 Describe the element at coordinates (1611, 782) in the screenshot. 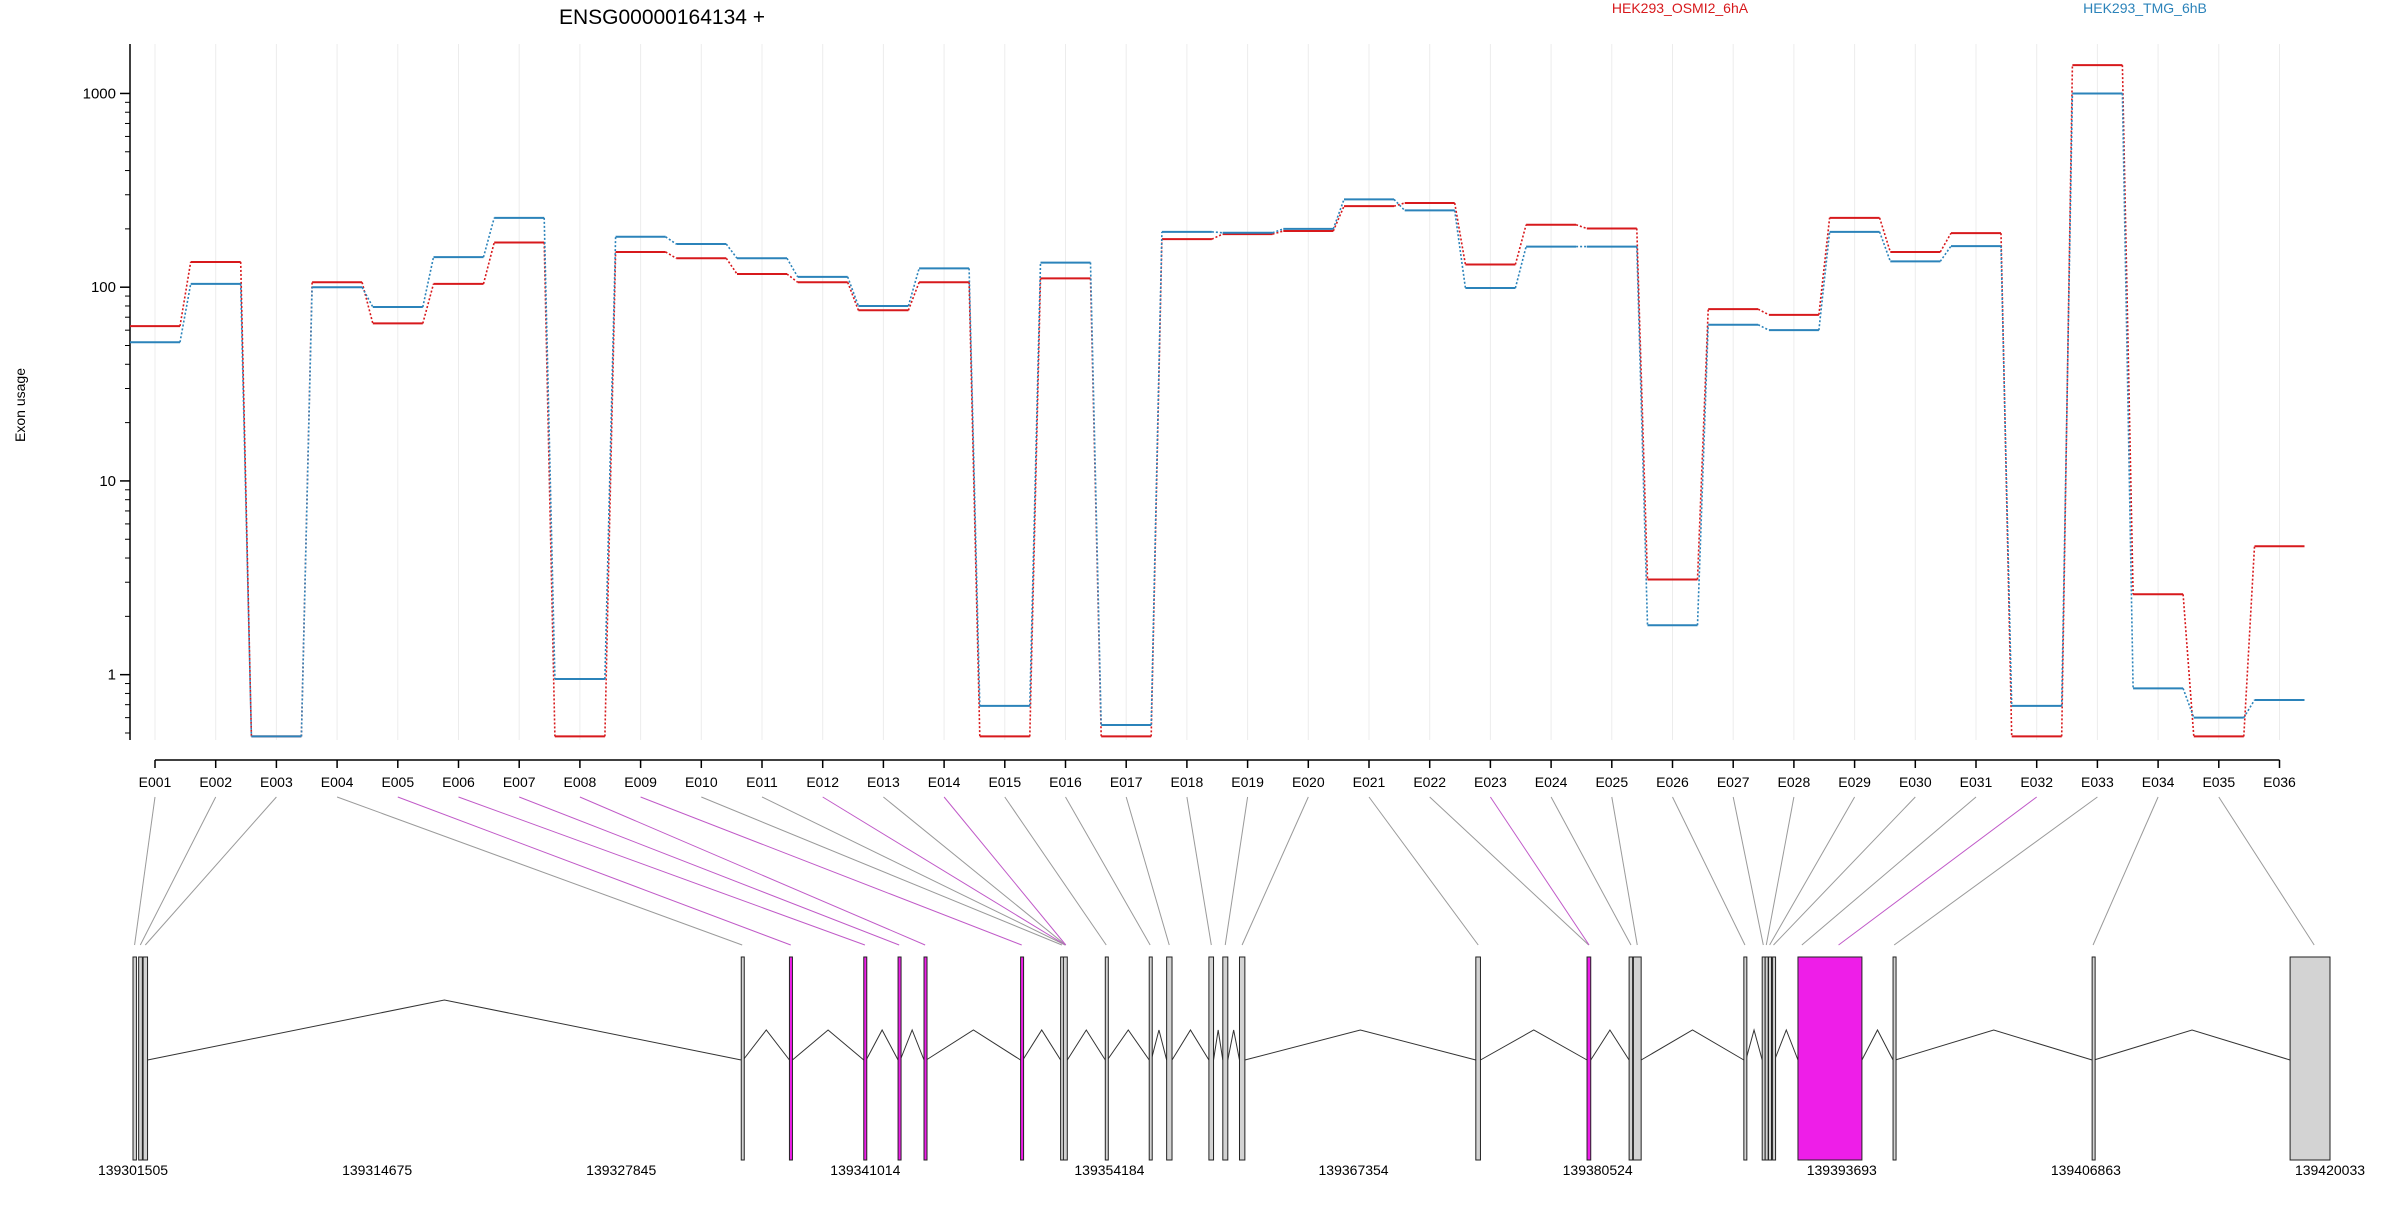

I see `x-tick-label: E025` at that location.